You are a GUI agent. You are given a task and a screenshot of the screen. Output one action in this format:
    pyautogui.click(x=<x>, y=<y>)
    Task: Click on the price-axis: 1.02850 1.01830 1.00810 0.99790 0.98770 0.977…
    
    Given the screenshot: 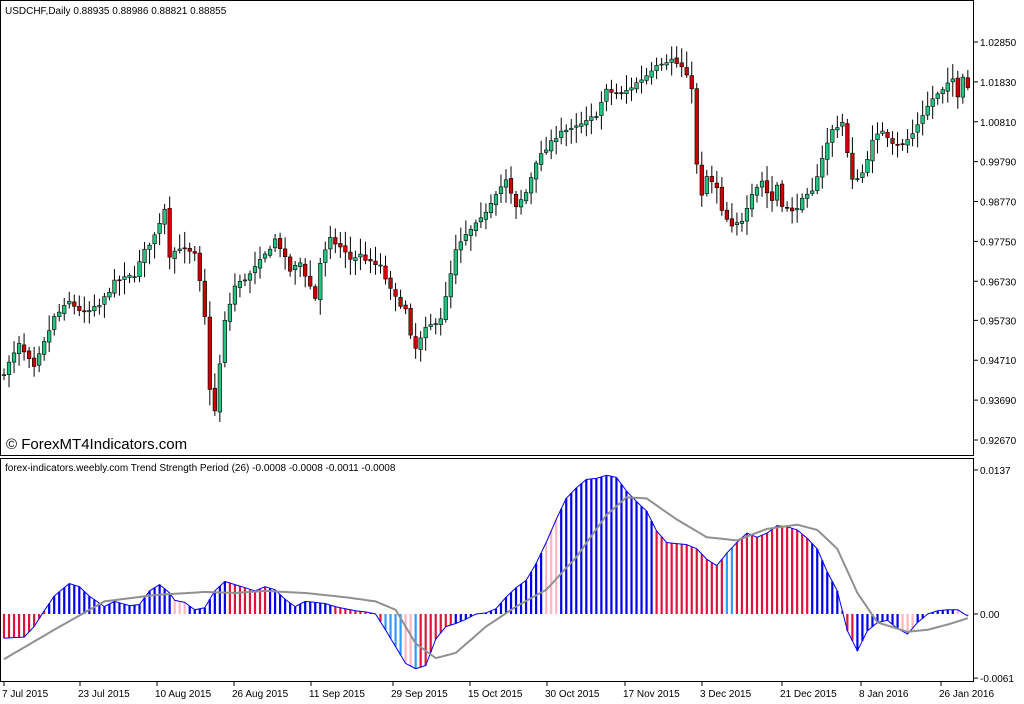 What is the action you would take?
    pyautogui.click(x=995, y=242)
    